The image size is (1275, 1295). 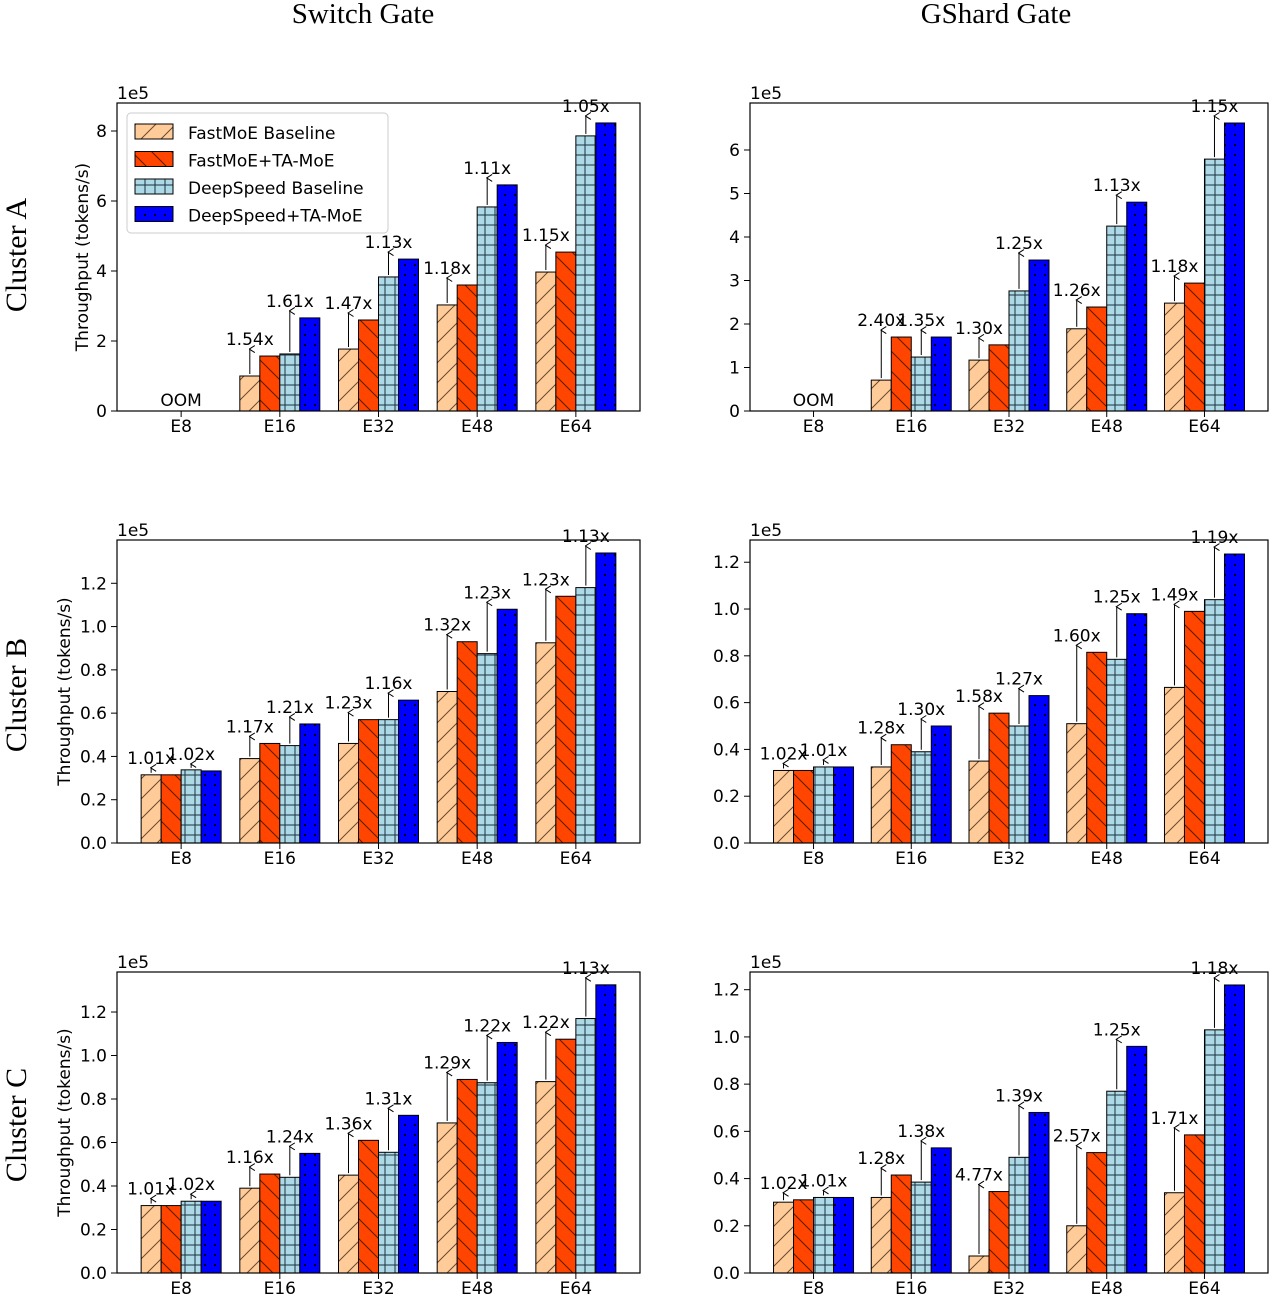 What do you see at coordinates (349, 704) in the screenshot?
I see `speedup-label-fastmoe: 1.23x` at bounding box center [349, 704].